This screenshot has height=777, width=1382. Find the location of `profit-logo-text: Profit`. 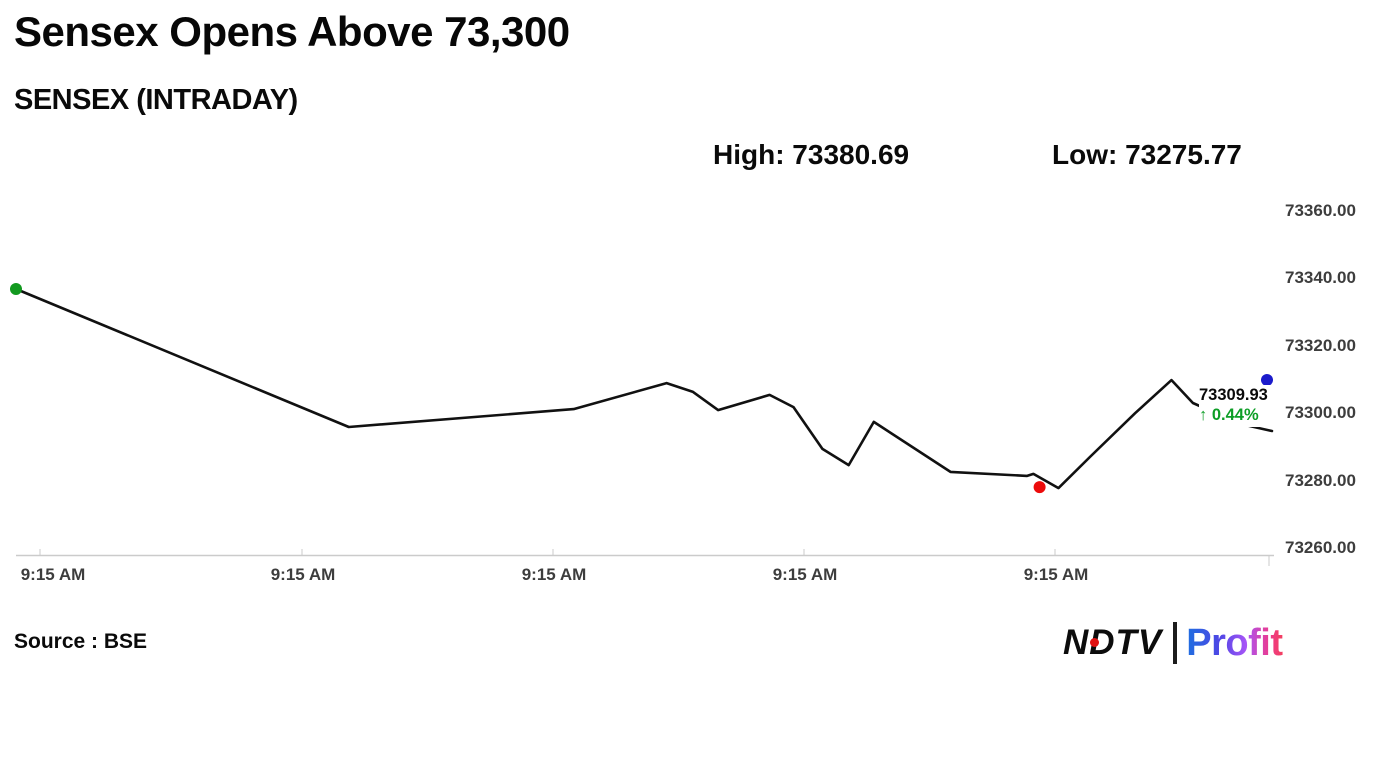

profit-logo-text: Profit is located at coordinates (1234, 642).